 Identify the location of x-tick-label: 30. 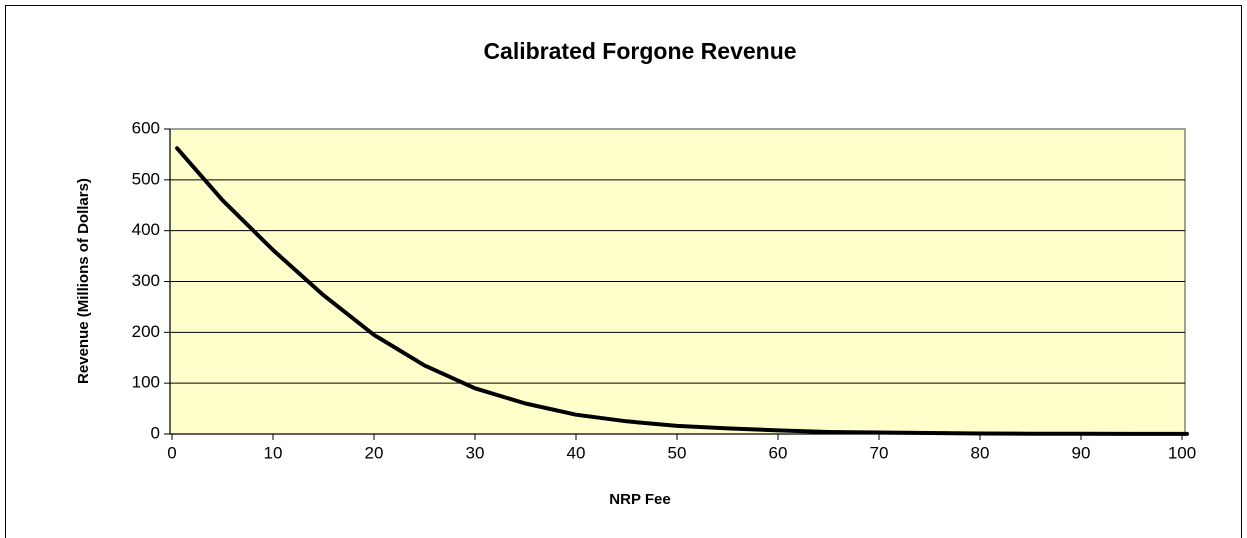
(475, 452).